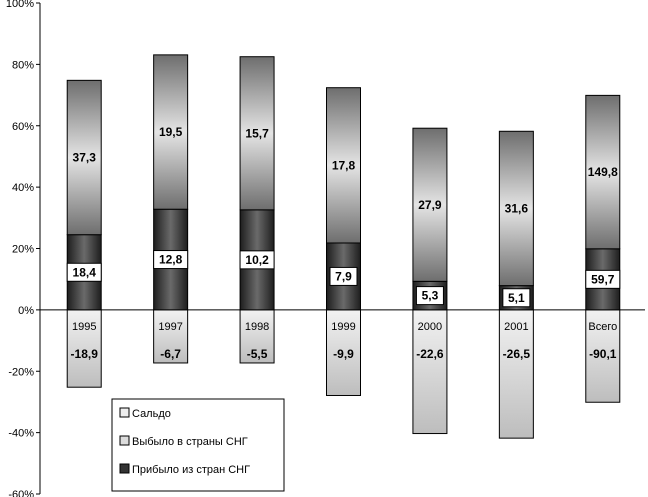  What do you see at coordinates (190, 442) in the screenshot?
I see `legend-label: Выбыло в страны СНГ` at bounding box center [190, 442].